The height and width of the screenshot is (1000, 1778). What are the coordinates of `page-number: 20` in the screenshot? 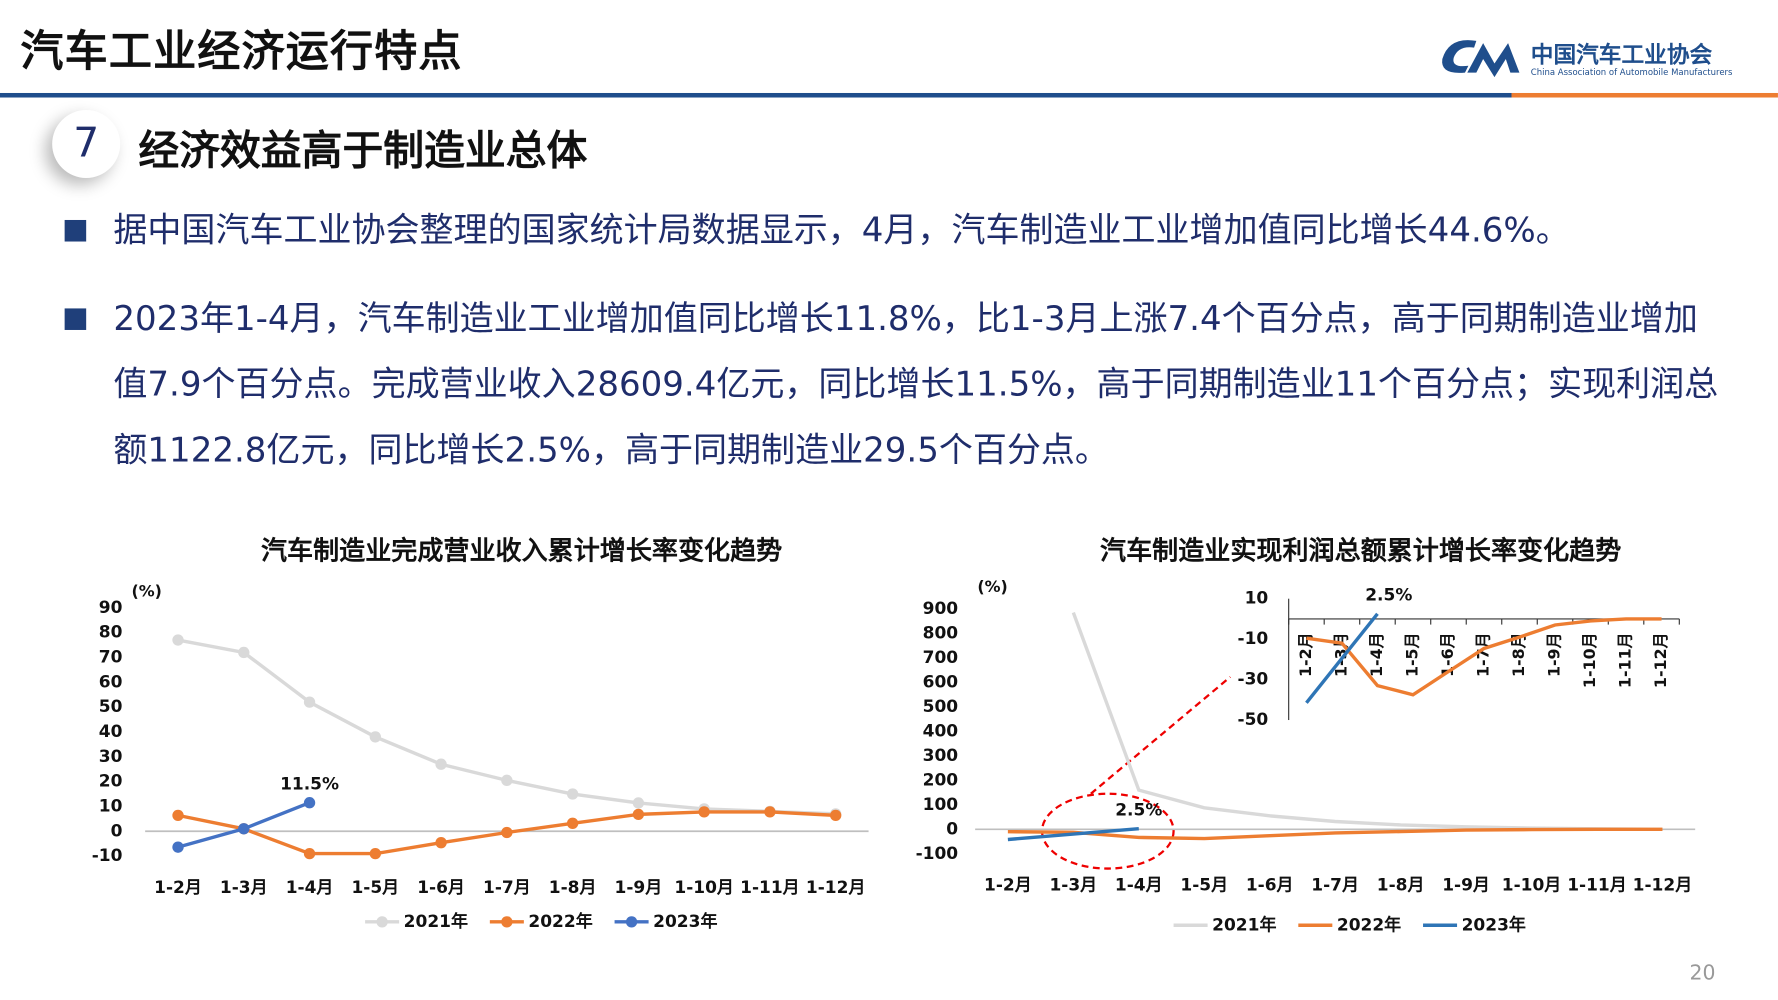 It's located at (1702, 973).